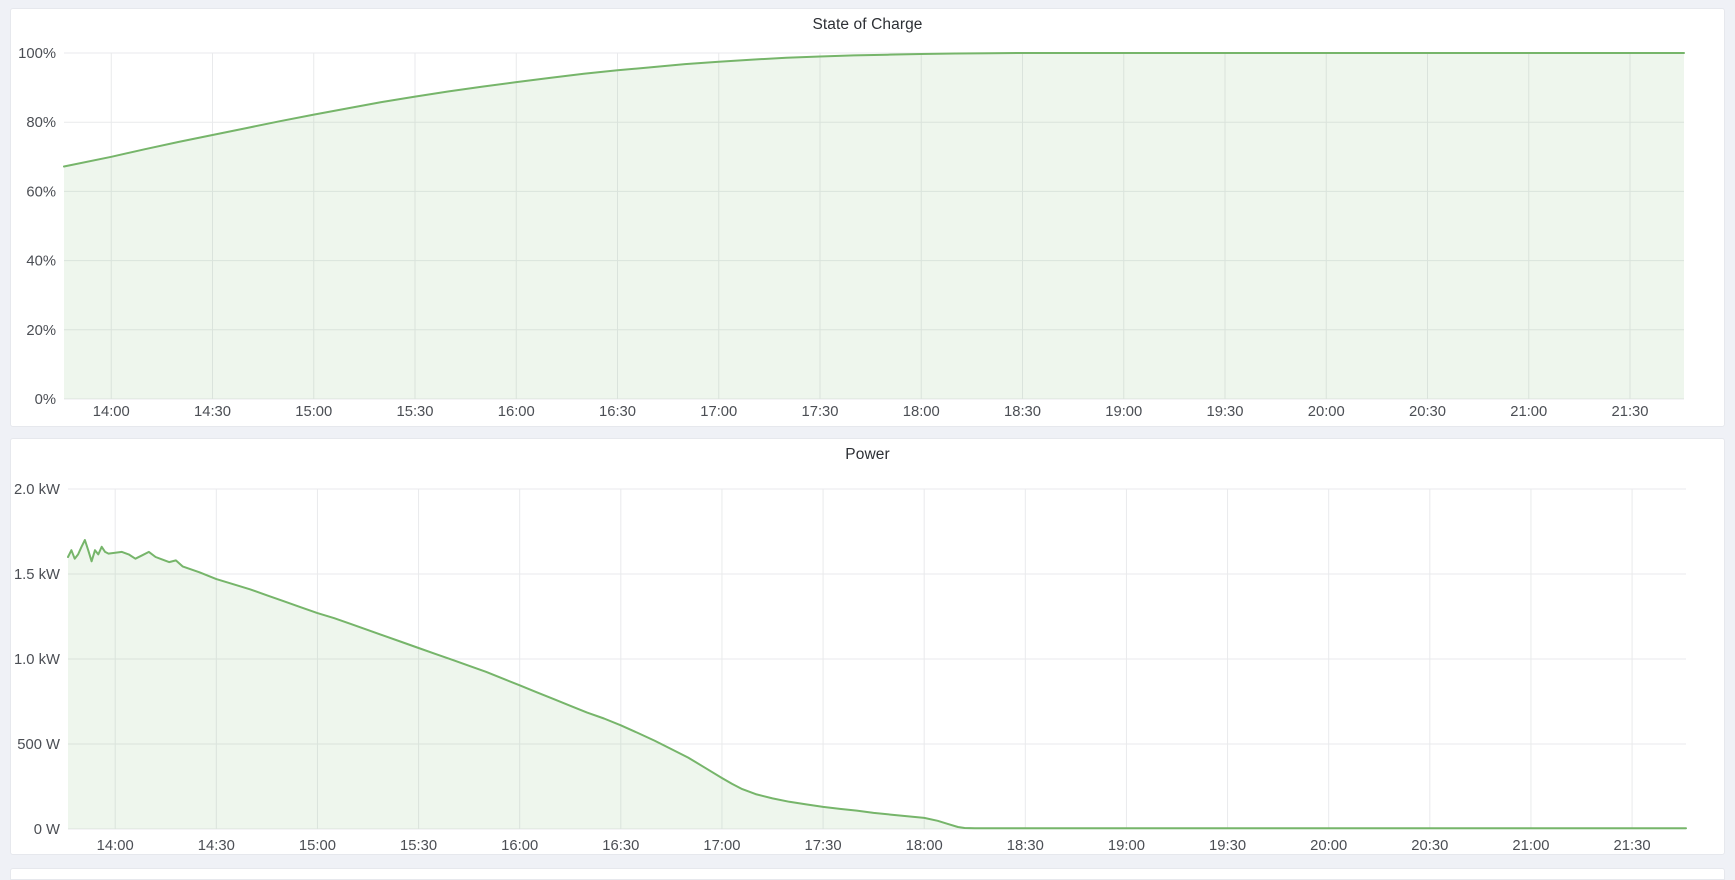 The image size is (1735, 880). I want to click on series-line, so click(874, 110).